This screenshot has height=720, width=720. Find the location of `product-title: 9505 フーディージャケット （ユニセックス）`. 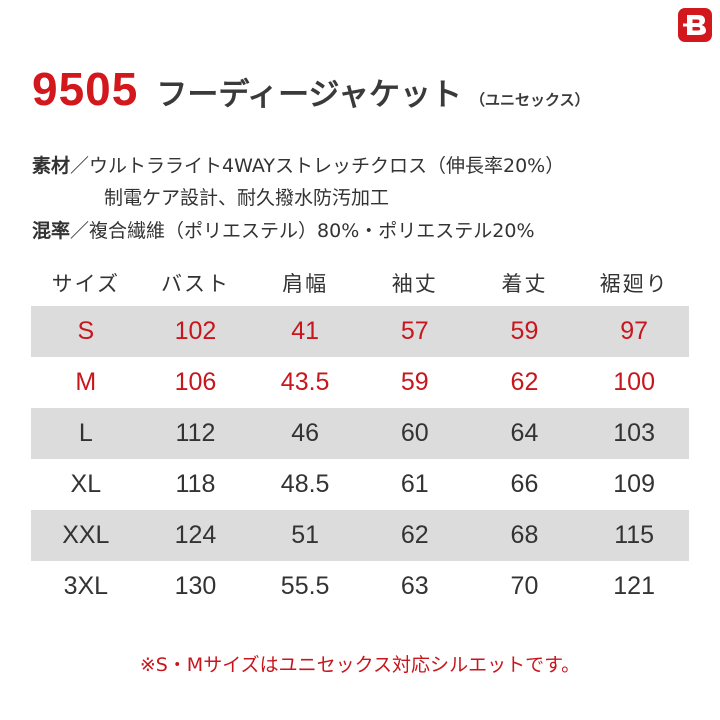

product-title: 9505 フーディージャケット （ユニセックス） is located at coordinates (311, 89).